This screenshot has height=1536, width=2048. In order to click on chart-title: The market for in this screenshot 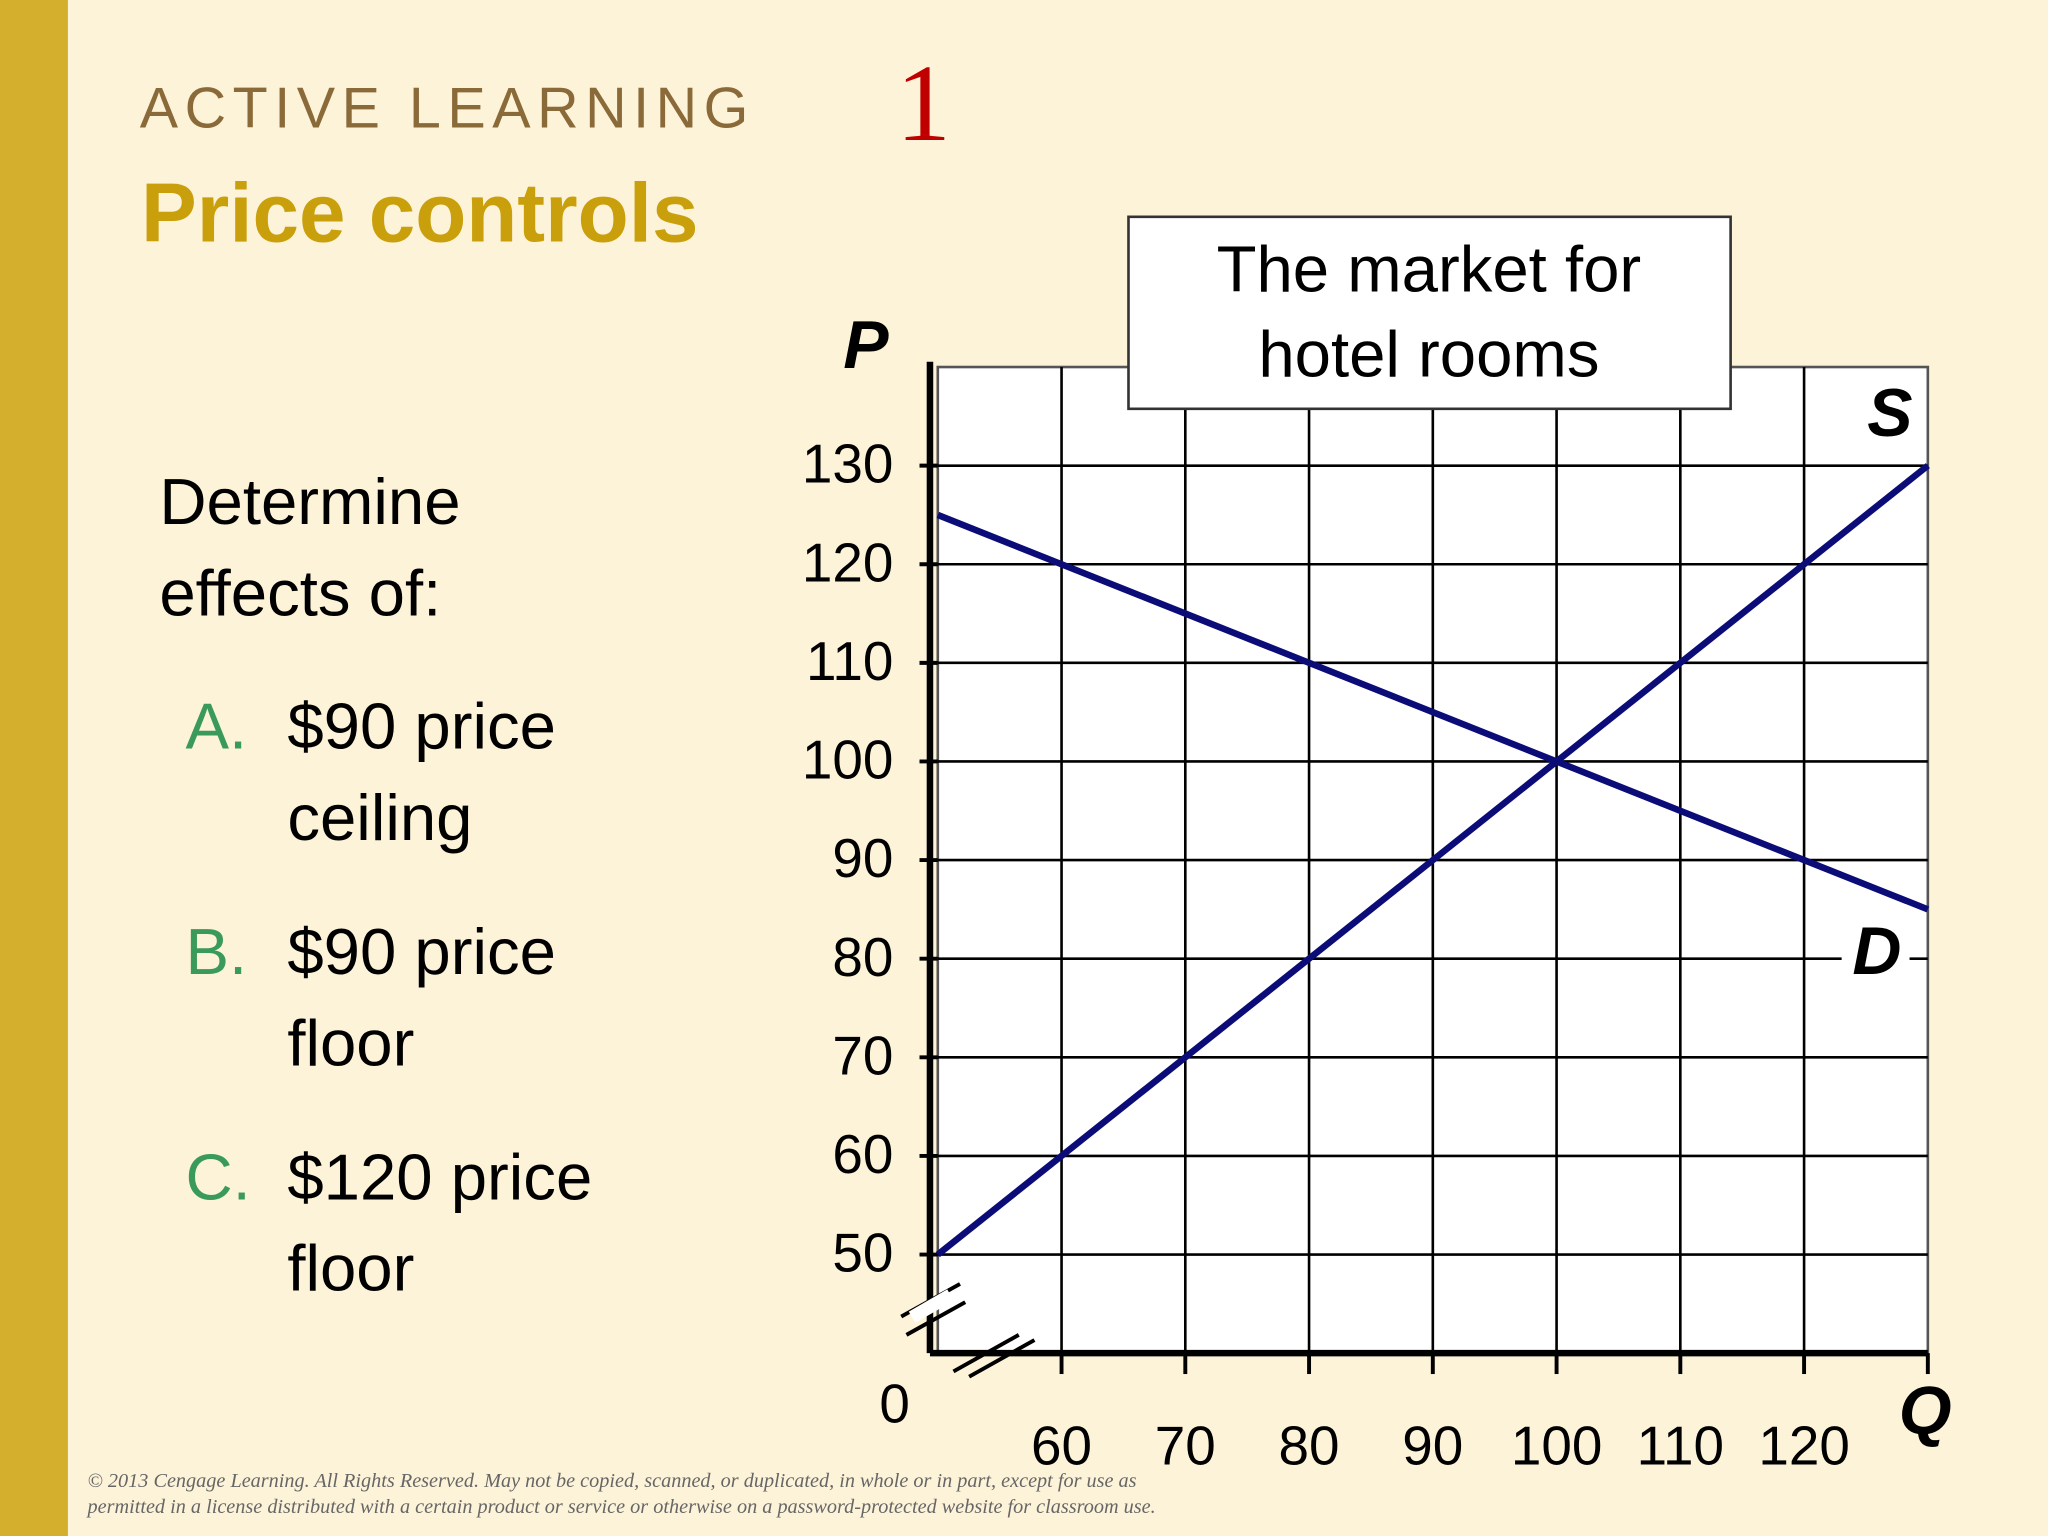, I will do `click(1429, 269)`.